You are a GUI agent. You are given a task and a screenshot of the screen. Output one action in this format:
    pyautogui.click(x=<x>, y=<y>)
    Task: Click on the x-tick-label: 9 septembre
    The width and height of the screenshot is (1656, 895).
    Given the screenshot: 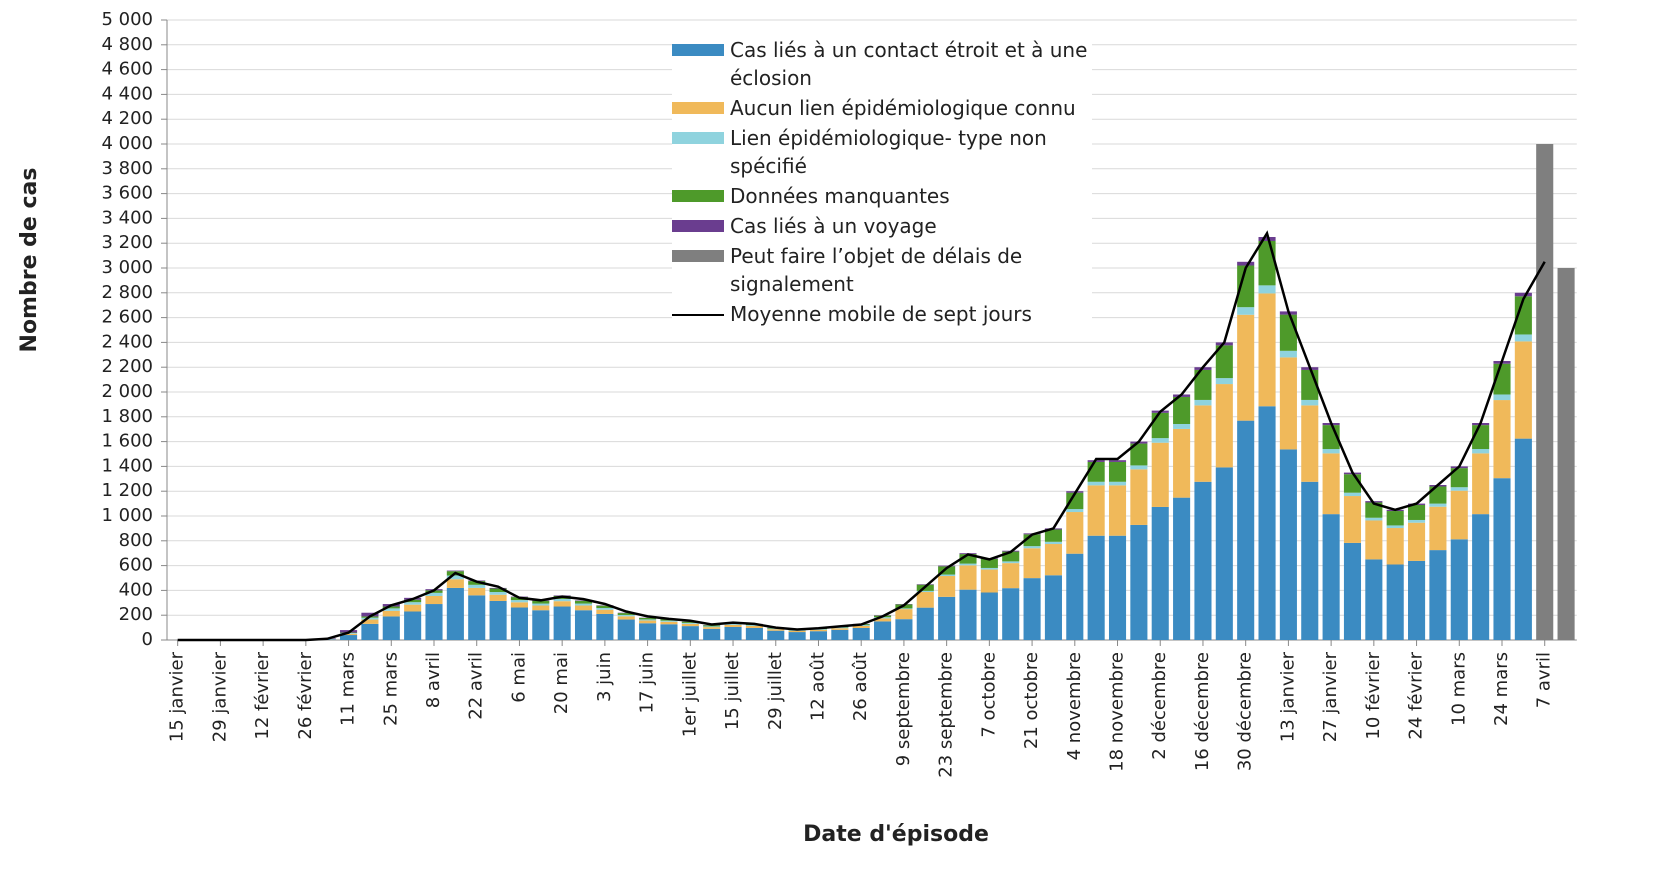 What is the action you would take?
    pyautogui.click(x=903, y=709)
    